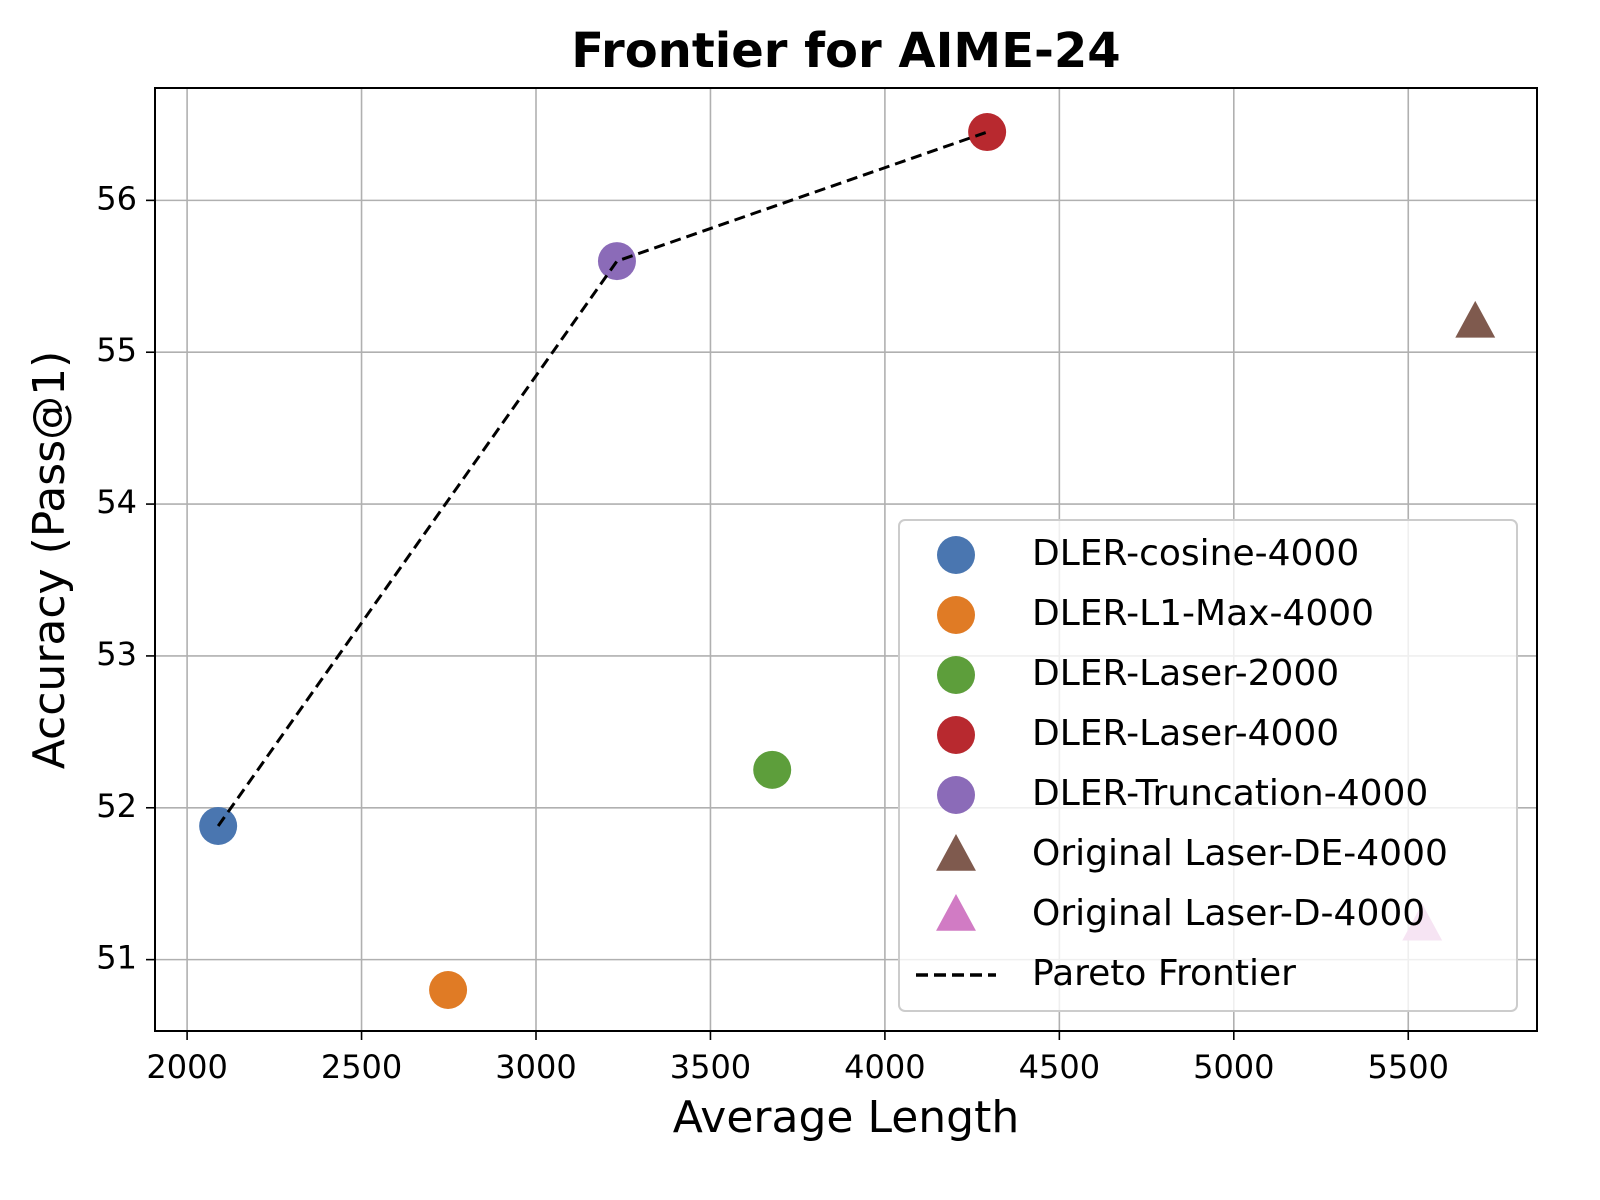 Image resolution: width=1600 pixels, height=1200 pixels. I want to click on legend-label: DLER-Laser-4000, so click(1185, 733).